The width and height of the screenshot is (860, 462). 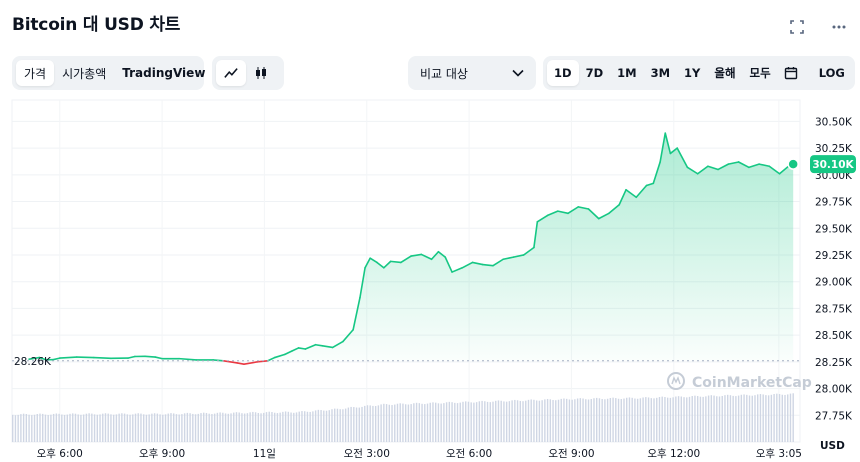 I want to click on chart-type-toggle, so click(x=248, y=73).